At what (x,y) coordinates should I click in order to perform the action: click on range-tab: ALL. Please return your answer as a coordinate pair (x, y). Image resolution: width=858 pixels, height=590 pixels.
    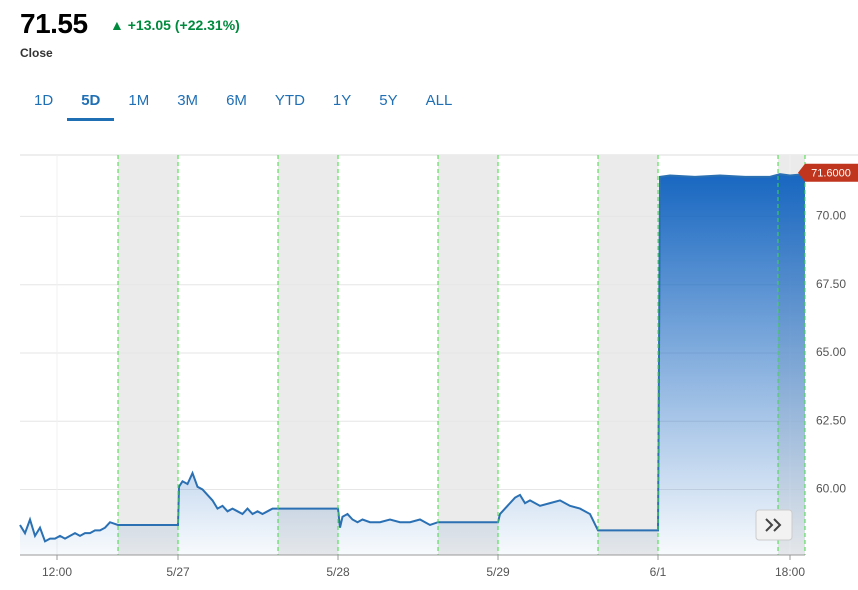
    Looking at the image, I should click on (439, 100).